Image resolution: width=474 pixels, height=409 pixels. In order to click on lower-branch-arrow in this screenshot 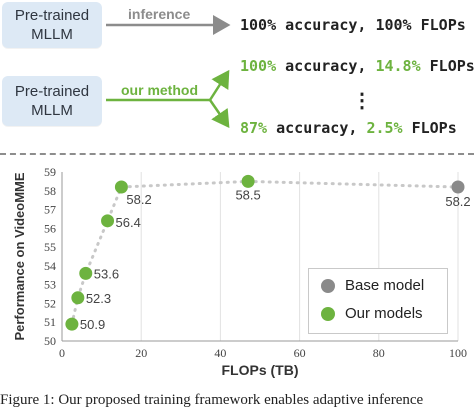, I will do `click(219, 114)`.